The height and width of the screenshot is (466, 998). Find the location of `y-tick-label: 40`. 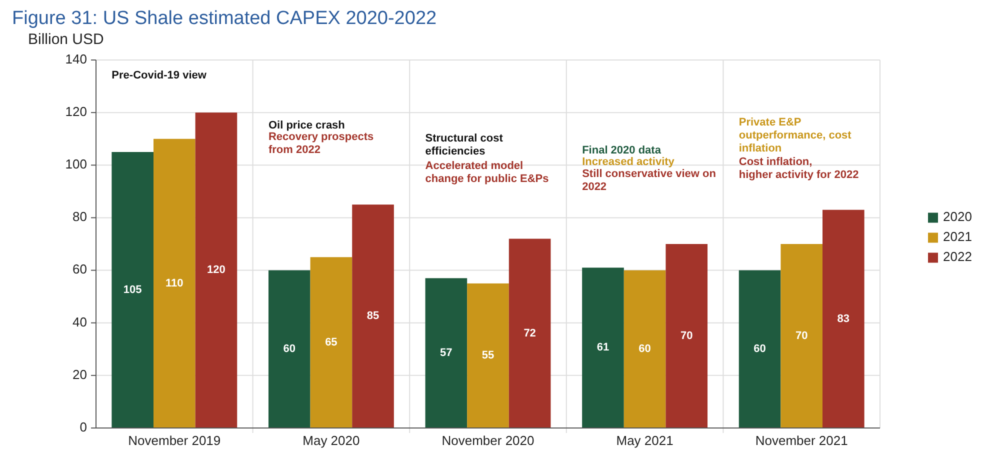

y-tick-label: 40 is located at coordinates (79, 322).